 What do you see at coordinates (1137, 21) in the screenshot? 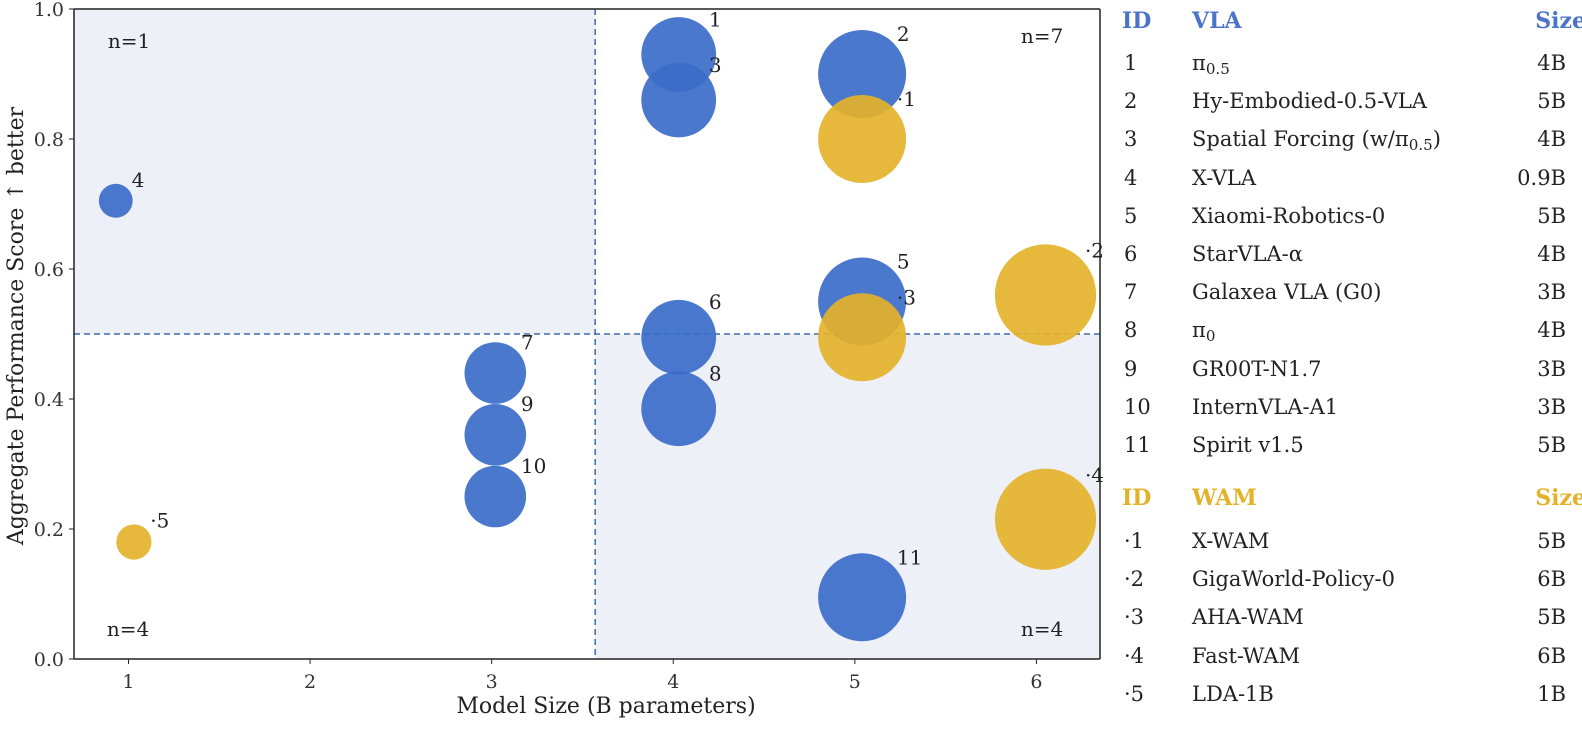
I see `legend-vla-id-header: ID` at bounding box center [1137, 21].